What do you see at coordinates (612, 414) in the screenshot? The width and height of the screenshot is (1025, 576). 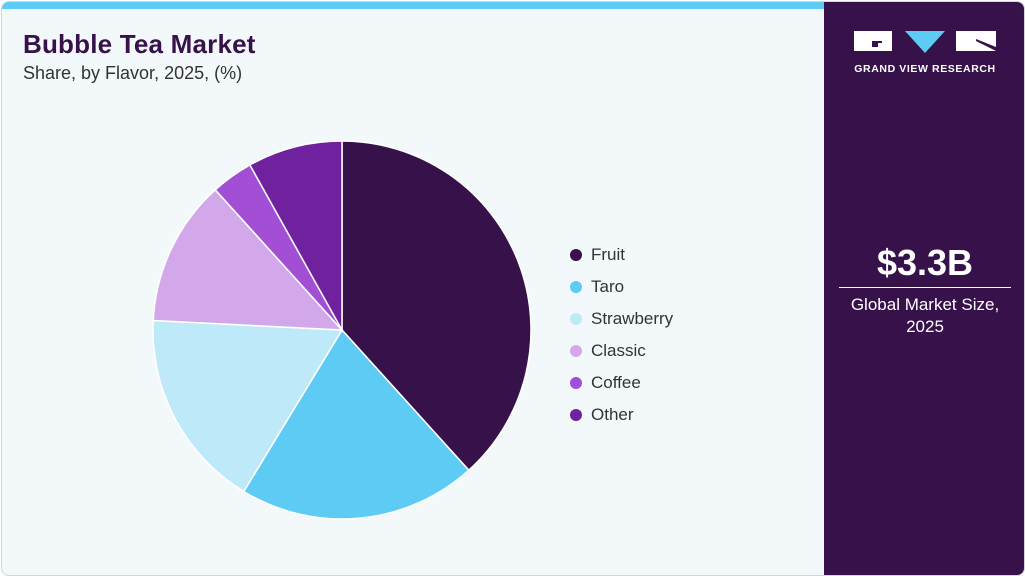 I see `legend-label: Other` at bounding box center [612, 414].